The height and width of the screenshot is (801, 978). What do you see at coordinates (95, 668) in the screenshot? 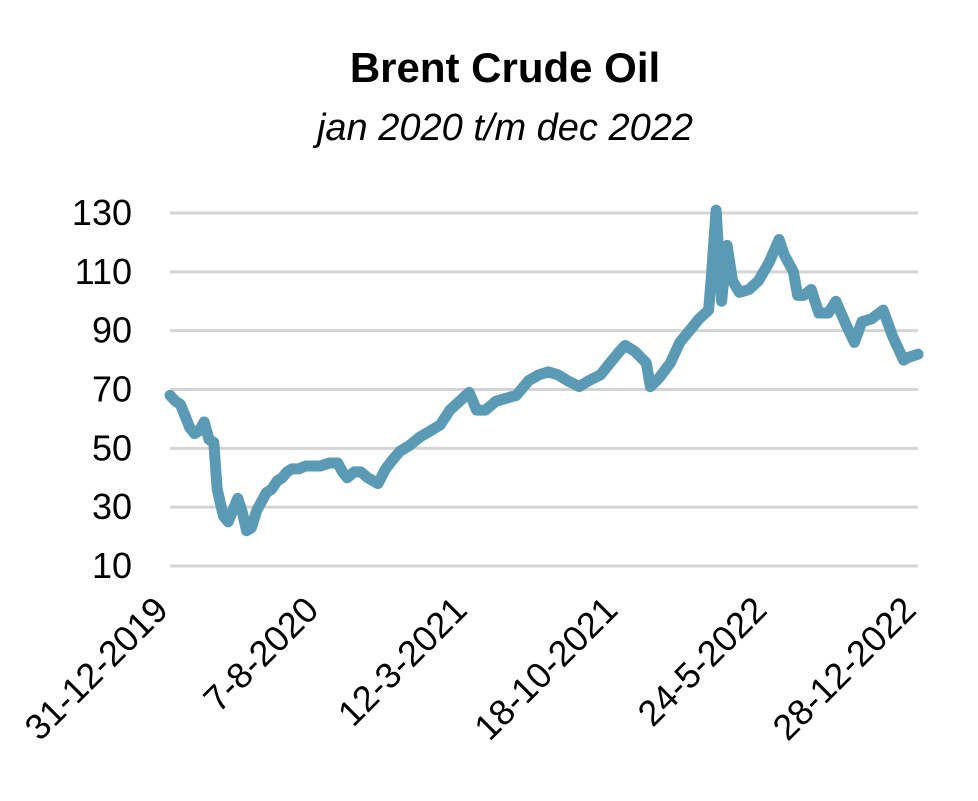
I see `x-tick-label: 31-12-2019` at bounding box center [95, 668].